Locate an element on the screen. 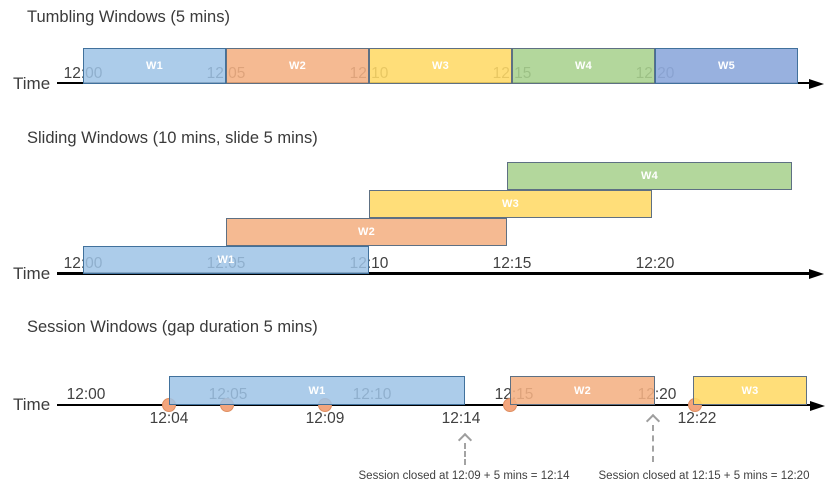 This screenshot has width=829, height=498. sliding-window-w1: W1 is located at coordinates (226, 260).